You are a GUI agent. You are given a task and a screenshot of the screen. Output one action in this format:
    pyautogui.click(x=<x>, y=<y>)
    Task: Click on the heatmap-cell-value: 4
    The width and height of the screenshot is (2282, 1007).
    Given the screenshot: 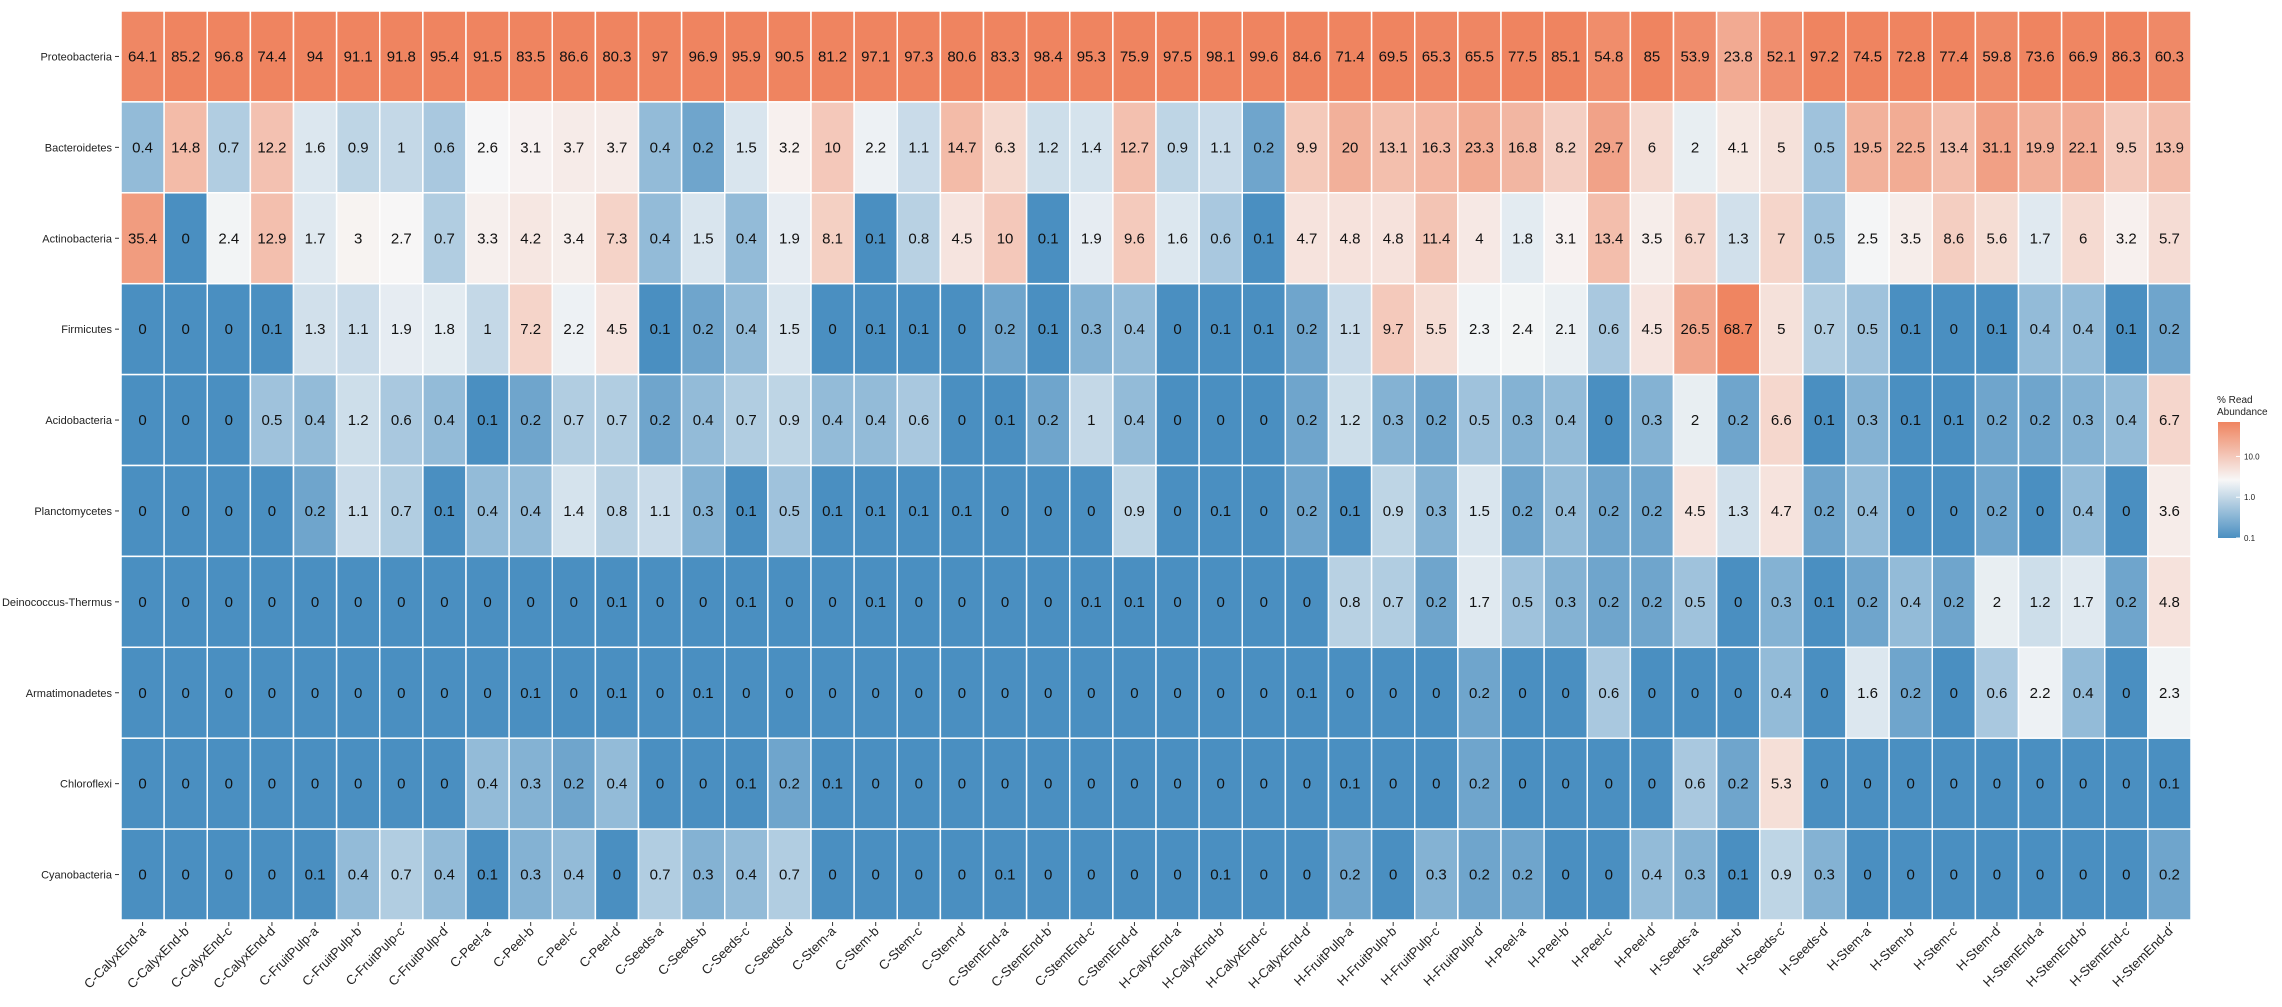 What is the action you would take?
    pyautogui.click(x=1479, y=238)
    